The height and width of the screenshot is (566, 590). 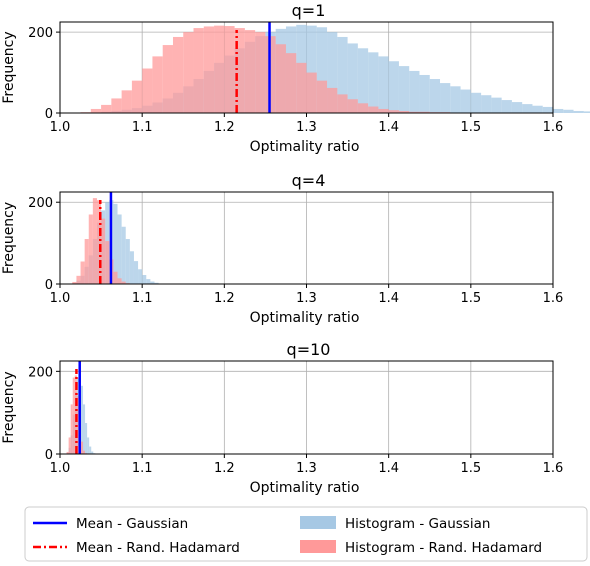 What do you see at coordinates (158, 548) in the screenshot?
I see `legend-label-mean-hadamard: Mean - Rand. Hadamard` at bounding box center [158, 548].